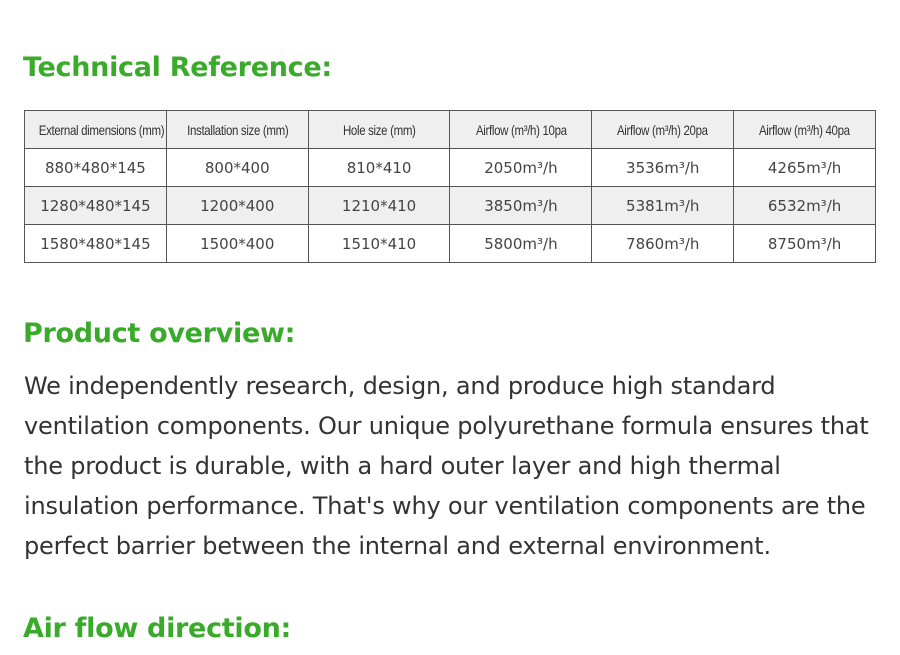  Describe the element at coordinates (521, 243) in the screenshot. I see `table-cell: 5800m³/h` at that location.